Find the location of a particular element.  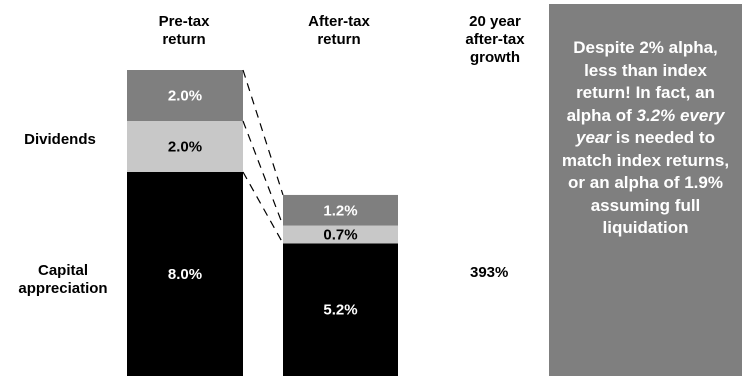

header-growth: 20 year after-tax growth is located at coordinates (495, 40).